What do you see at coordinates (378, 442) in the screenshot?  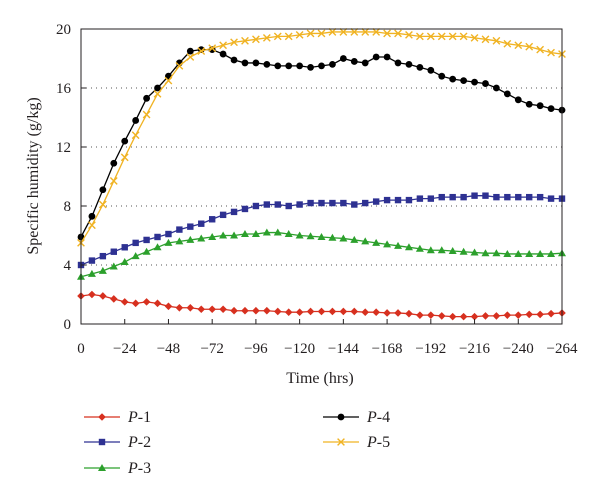 I see `legend-label: P-5` at bounding box center [378, 442].